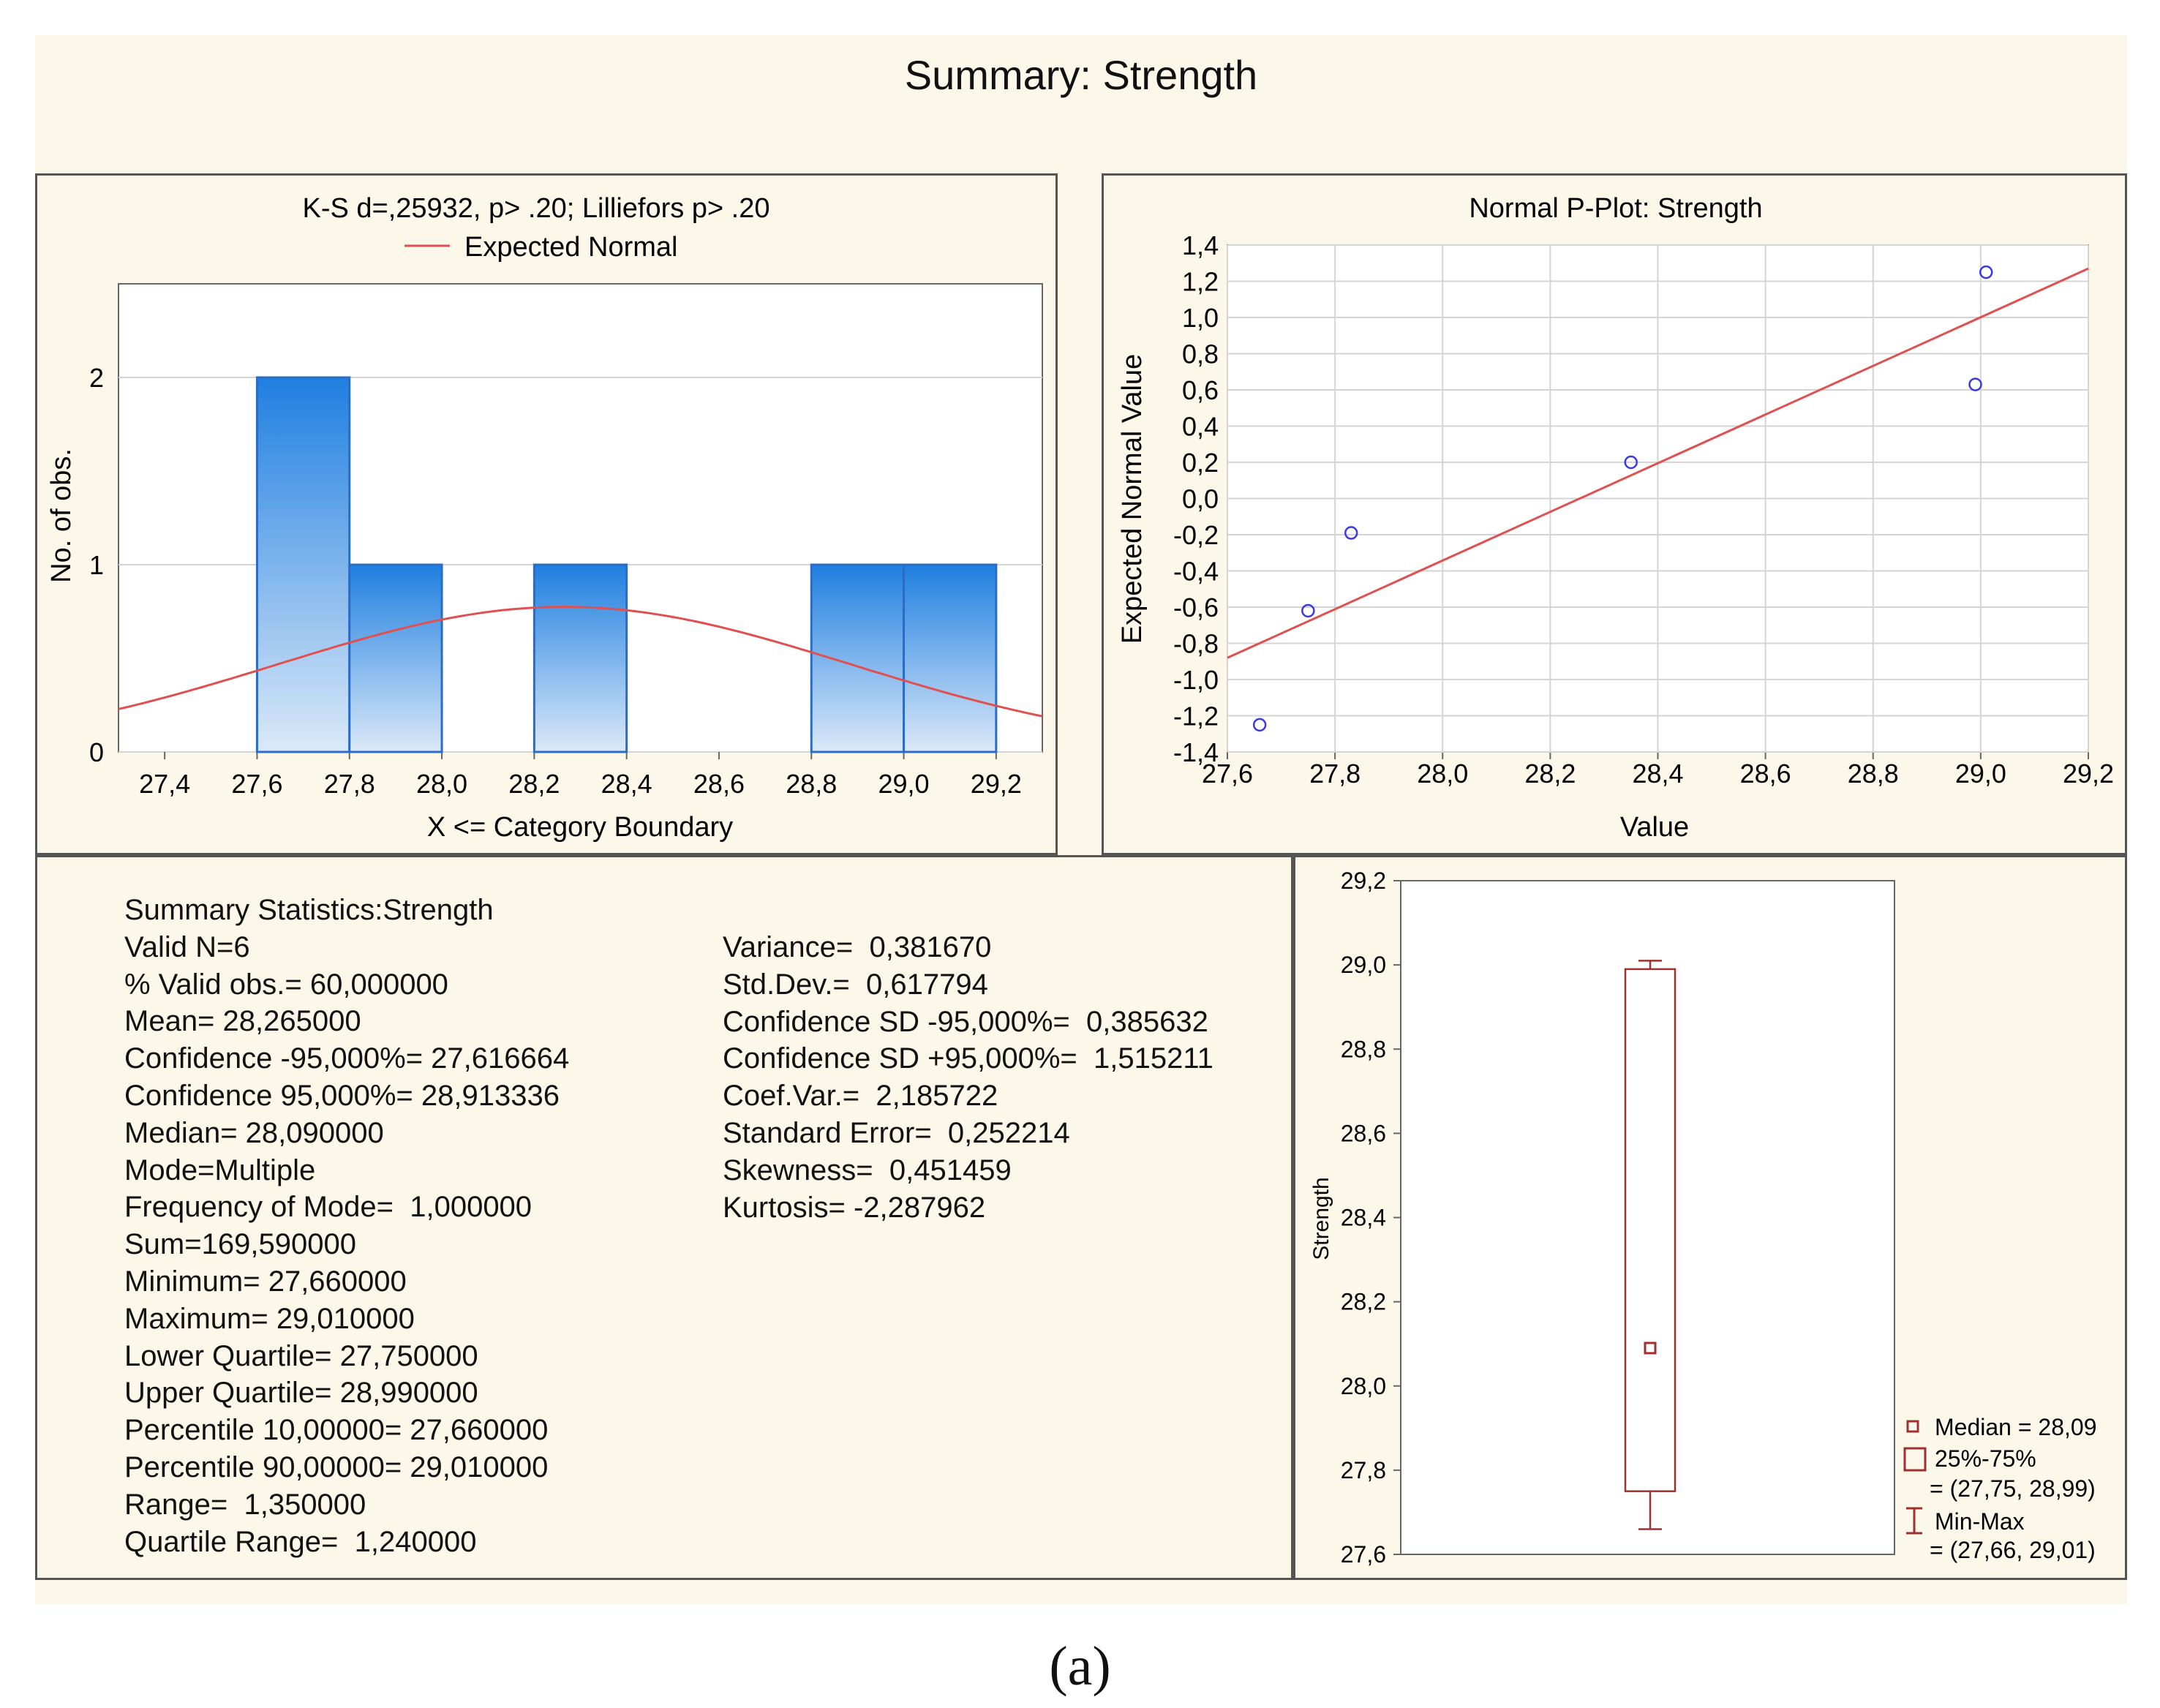  Describe the element at coordinates (1321, 1218) in the screenshot. I see `boxplot-ylabel: Strength` at that location.